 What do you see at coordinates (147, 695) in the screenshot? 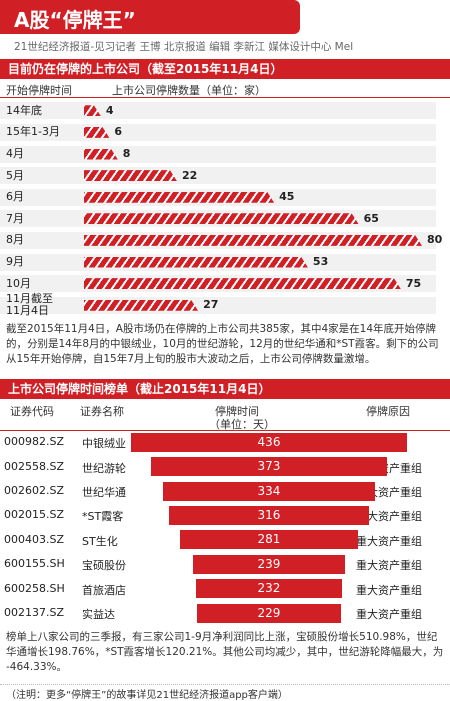
I see `footer-note: （注明：更多“停牌王”的故事详见21世纪经济报道app客户端）` at bounding box center [147, 695].